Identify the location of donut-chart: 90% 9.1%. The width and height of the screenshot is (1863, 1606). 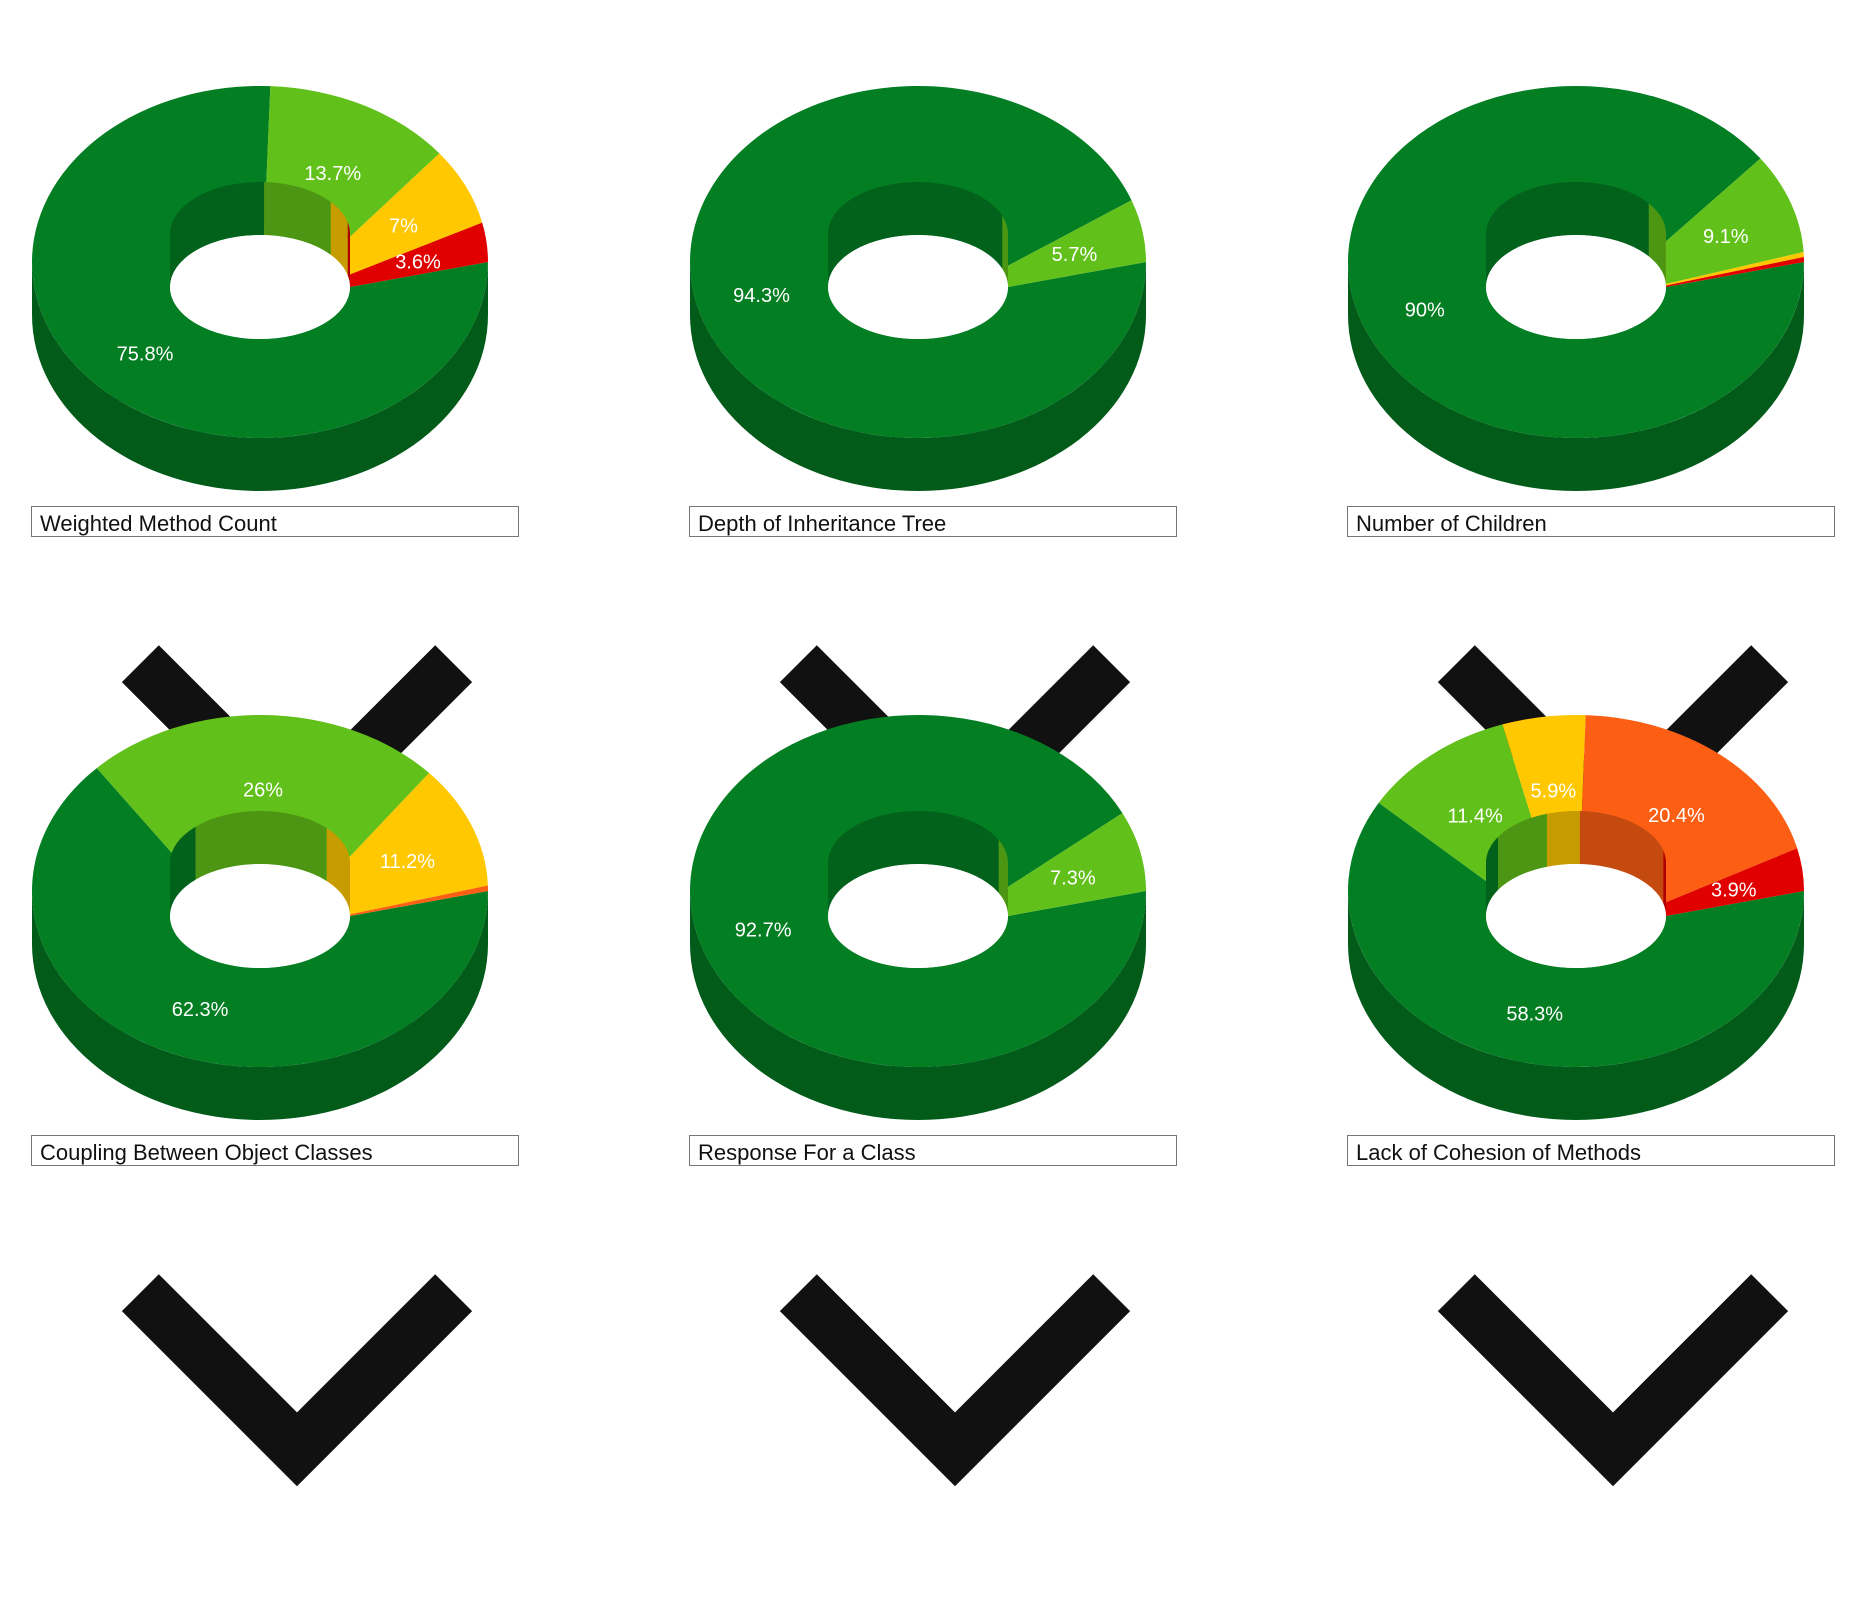
(1581, 235).